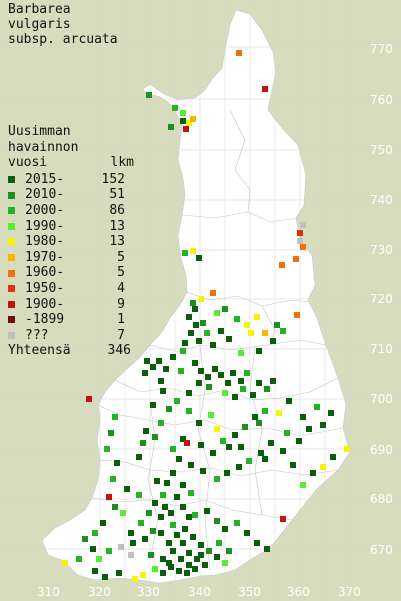  What do you see at coordinates (45, 179) in the screenshot?
I see `legend-year: 2015-` at bounding box center [45, 179].